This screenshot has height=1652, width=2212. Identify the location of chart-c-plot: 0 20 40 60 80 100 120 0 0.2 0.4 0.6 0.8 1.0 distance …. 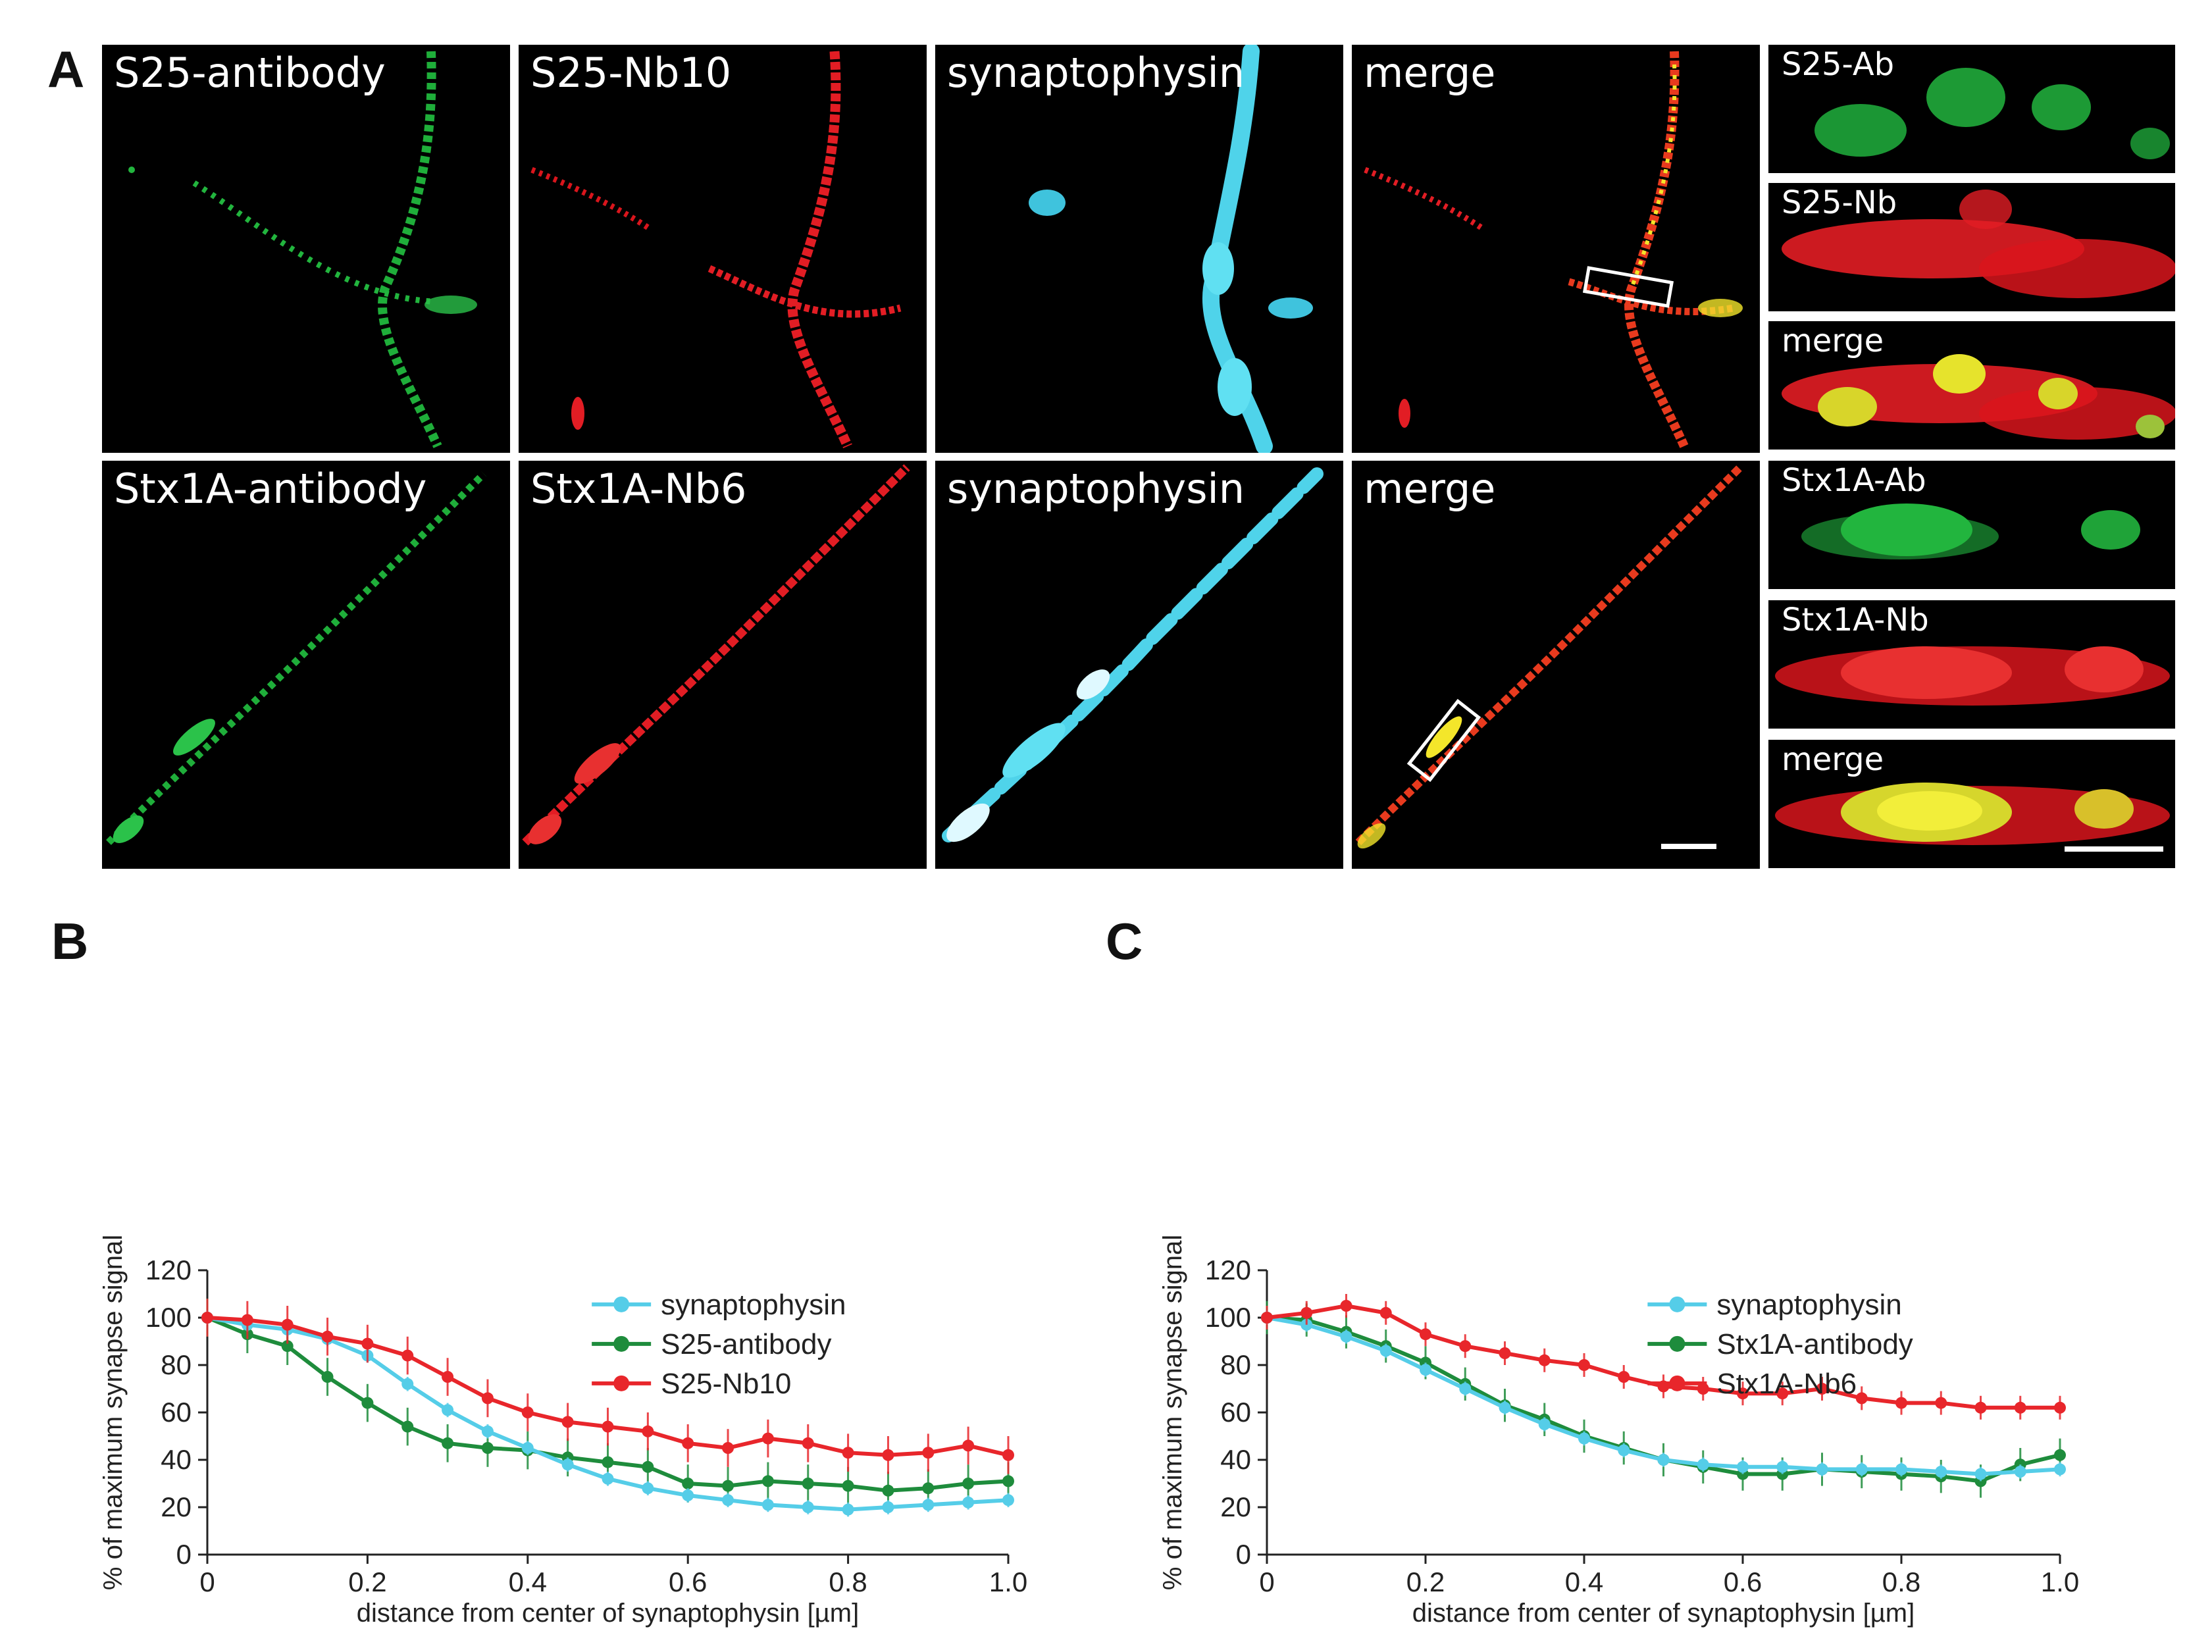
(1618, 1431).